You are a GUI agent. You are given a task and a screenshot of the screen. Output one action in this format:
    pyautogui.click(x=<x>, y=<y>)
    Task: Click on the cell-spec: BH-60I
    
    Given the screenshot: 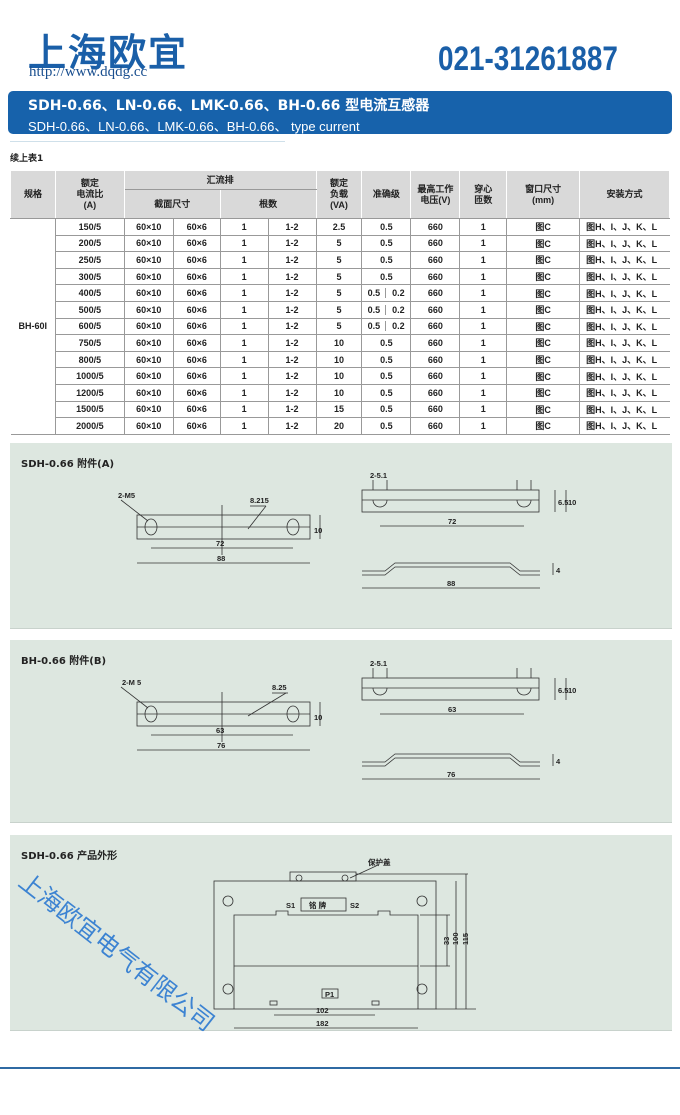 What is the action you would take?
    pyautogui.click(x=33, y=326)
    